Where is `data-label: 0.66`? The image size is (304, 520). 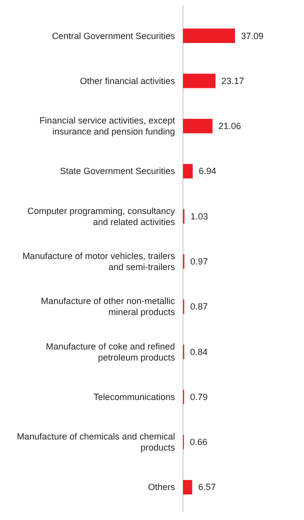
data-label: 0.66 is located at coordinates (199, 442).